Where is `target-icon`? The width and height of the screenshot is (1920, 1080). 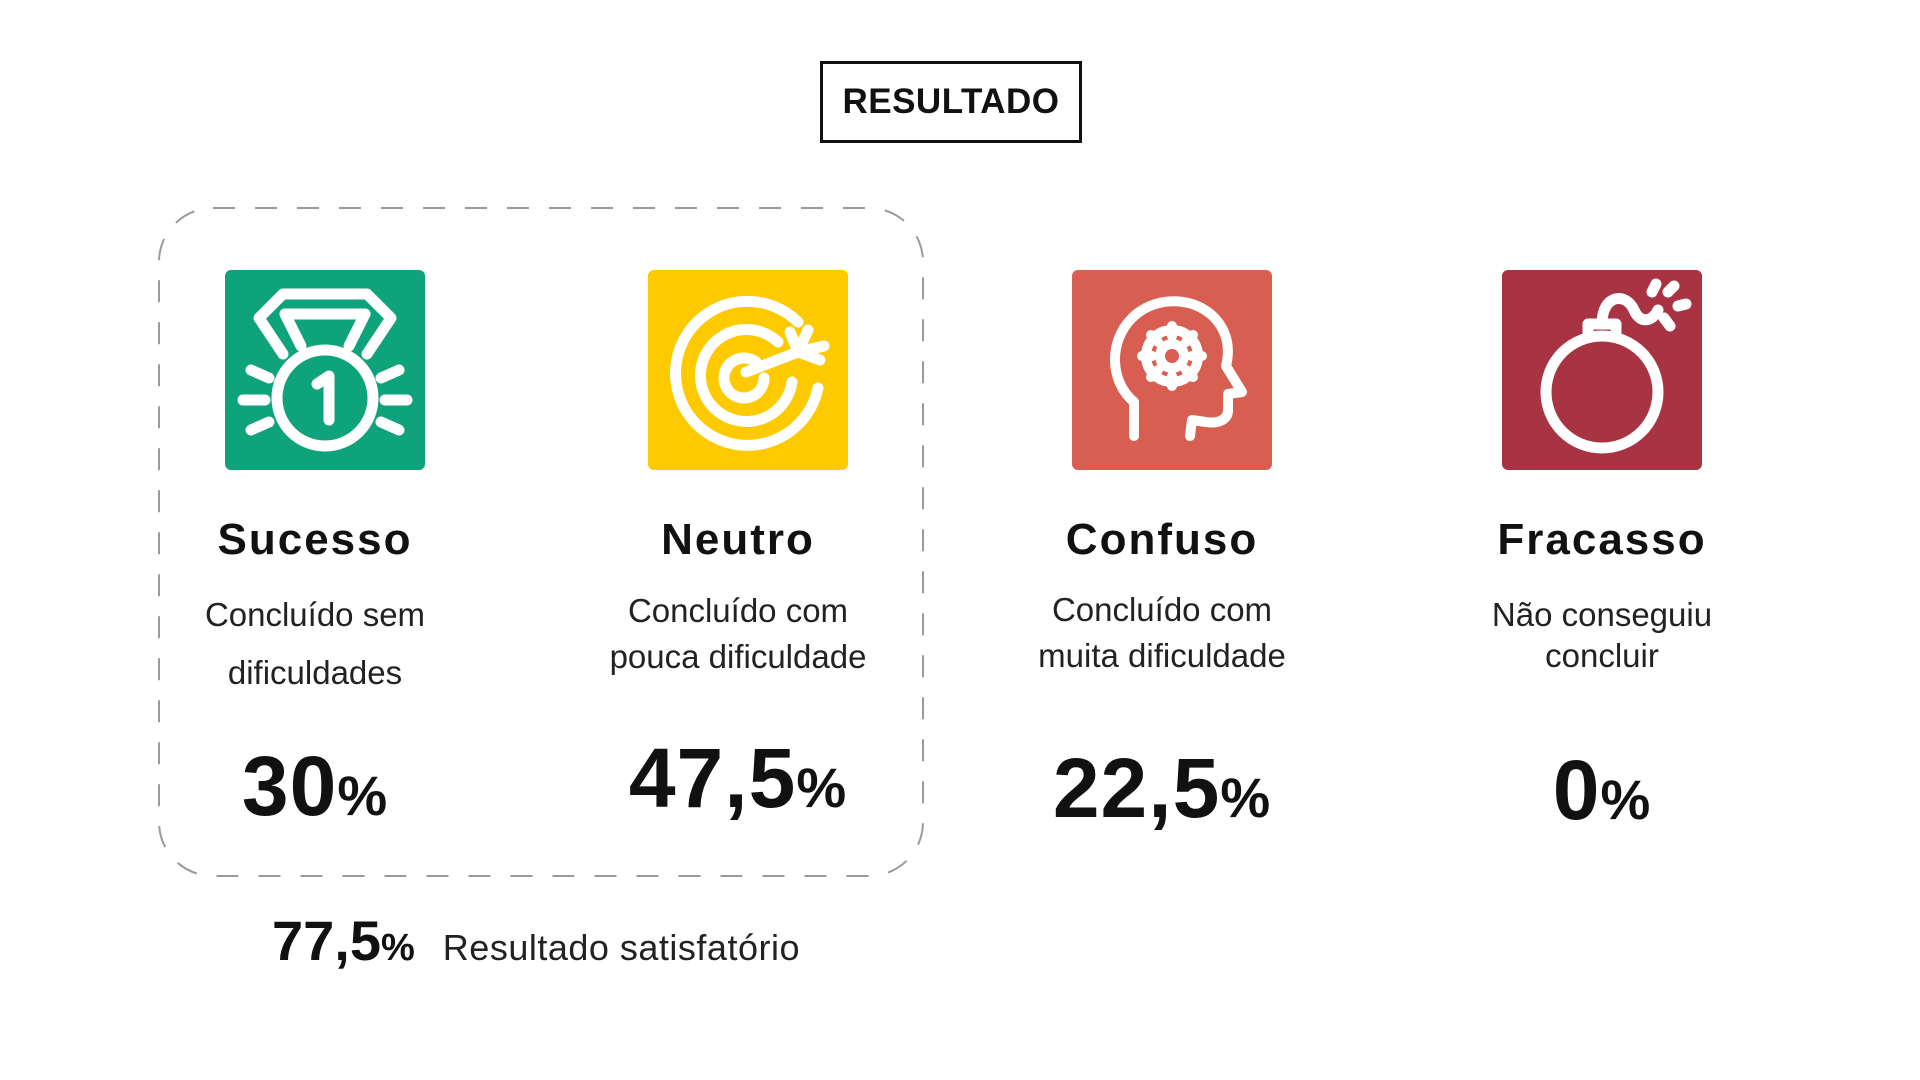 target-icon is located at coordinates (748, 370).